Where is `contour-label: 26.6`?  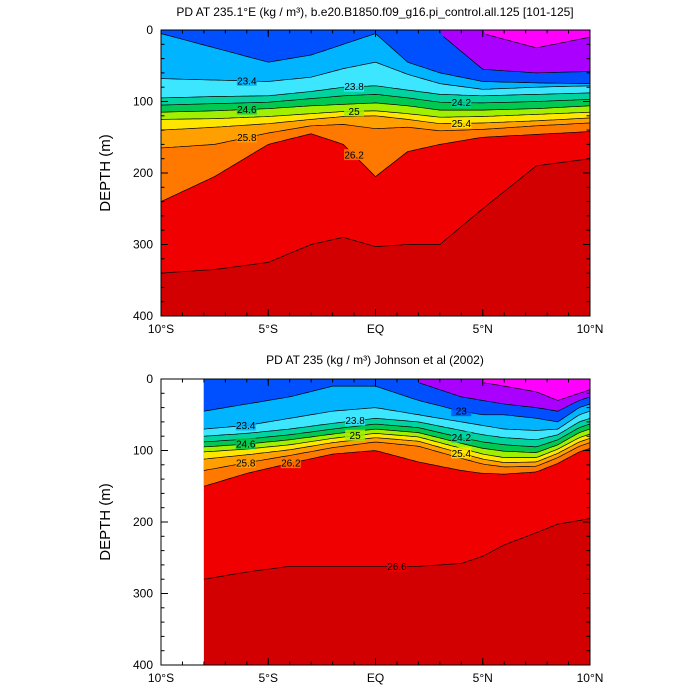 contour-label: 26.6 is located at coordinates (397, 567).